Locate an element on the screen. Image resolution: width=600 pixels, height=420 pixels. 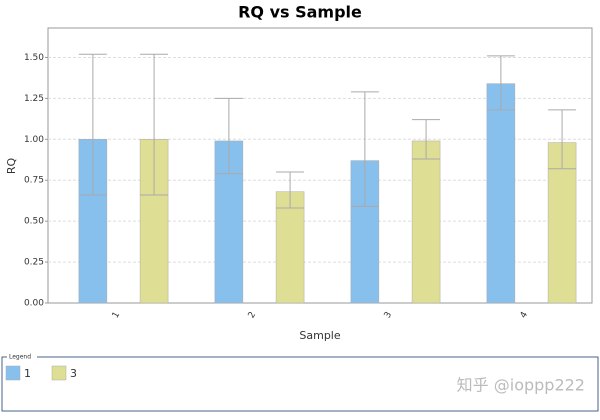
legend-label: 1 is located at coordinates (27, 373).